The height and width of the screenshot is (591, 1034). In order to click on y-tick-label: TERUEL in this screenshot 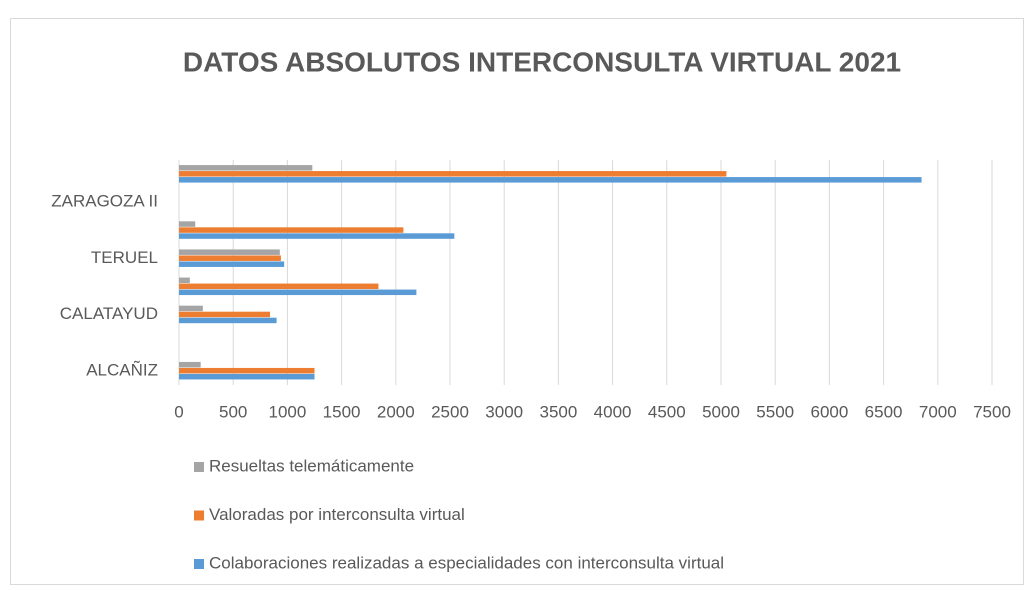, I will do `click(124, 257)`.